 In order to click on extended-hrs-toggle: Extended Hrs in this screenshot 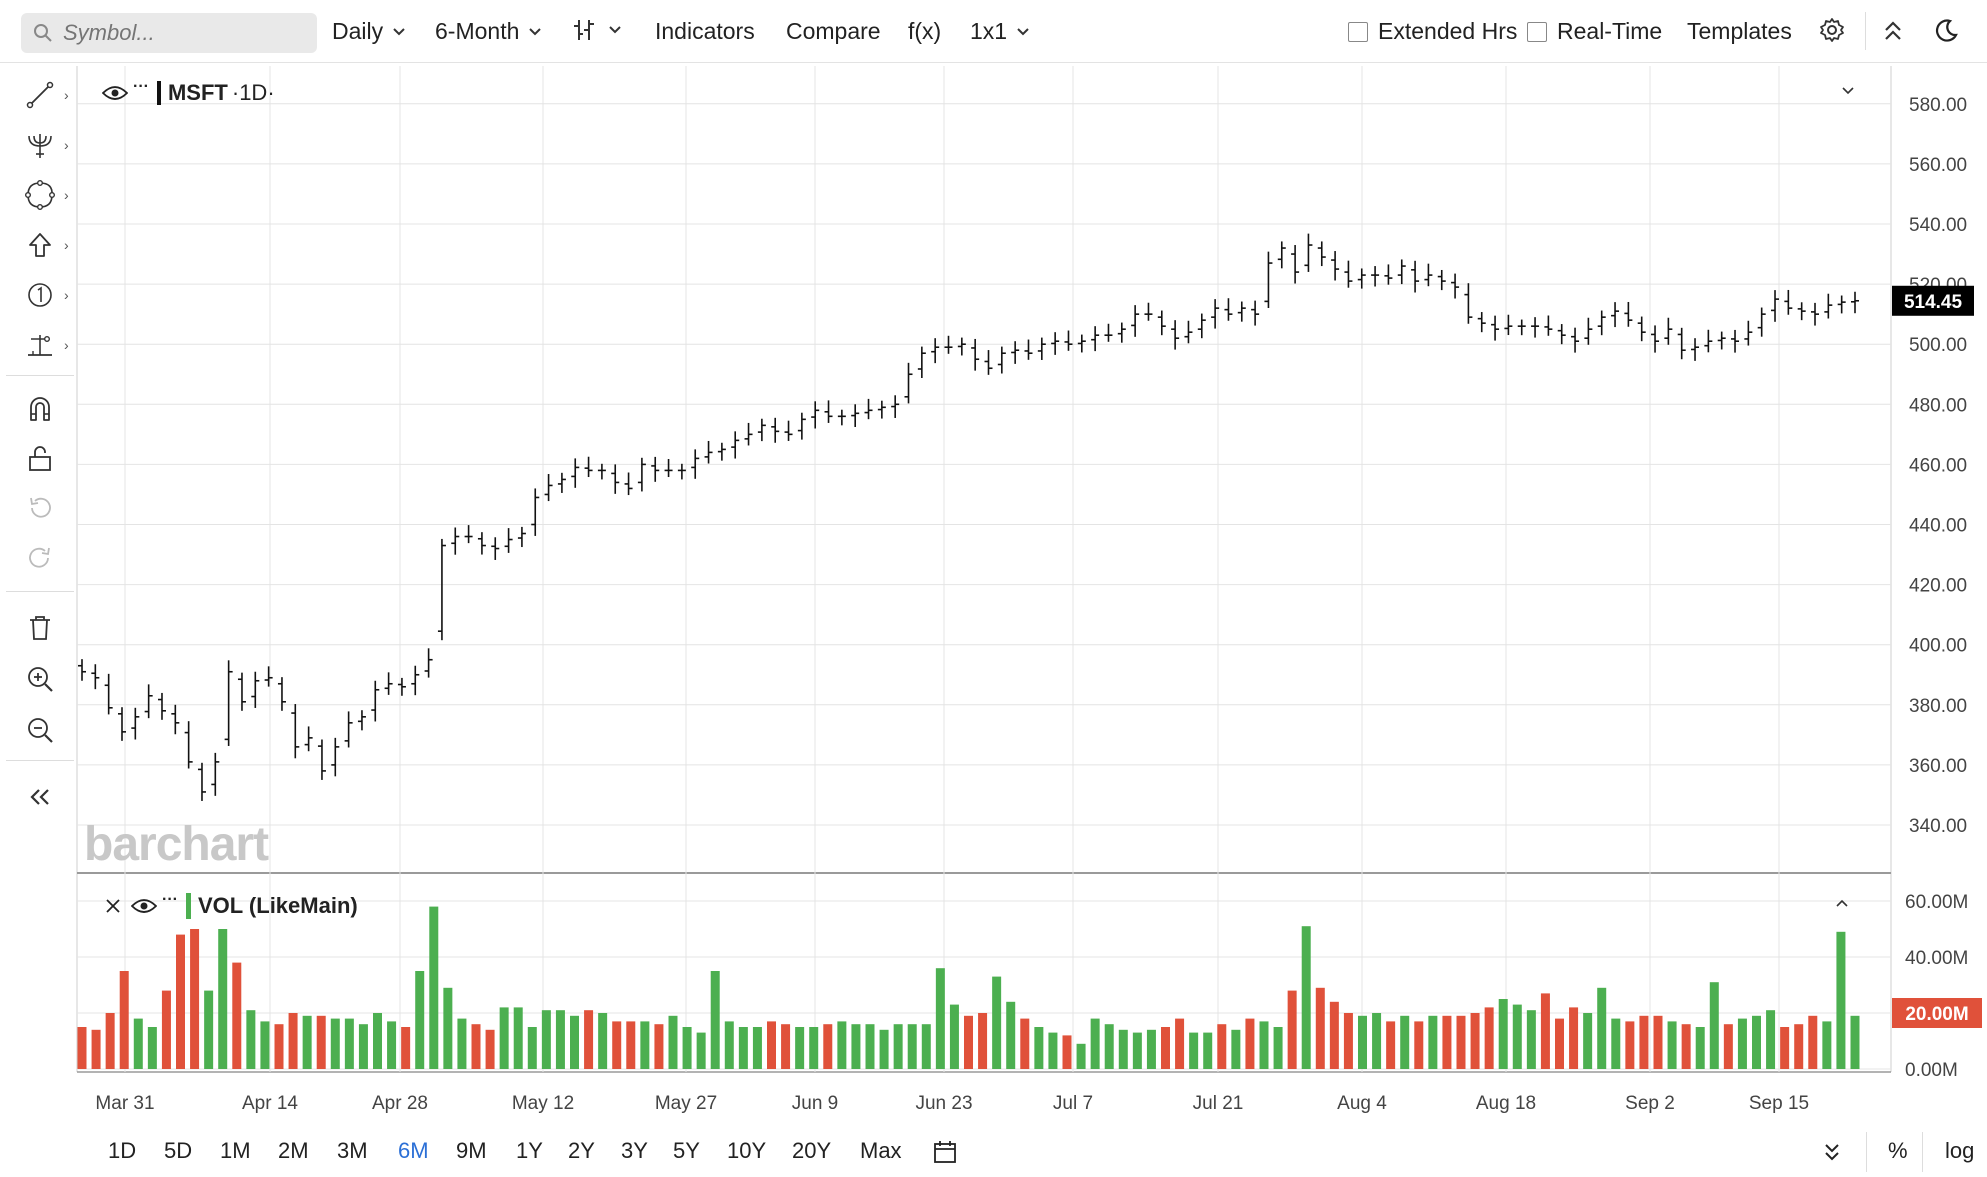, I will do `click(1432, 31)`.